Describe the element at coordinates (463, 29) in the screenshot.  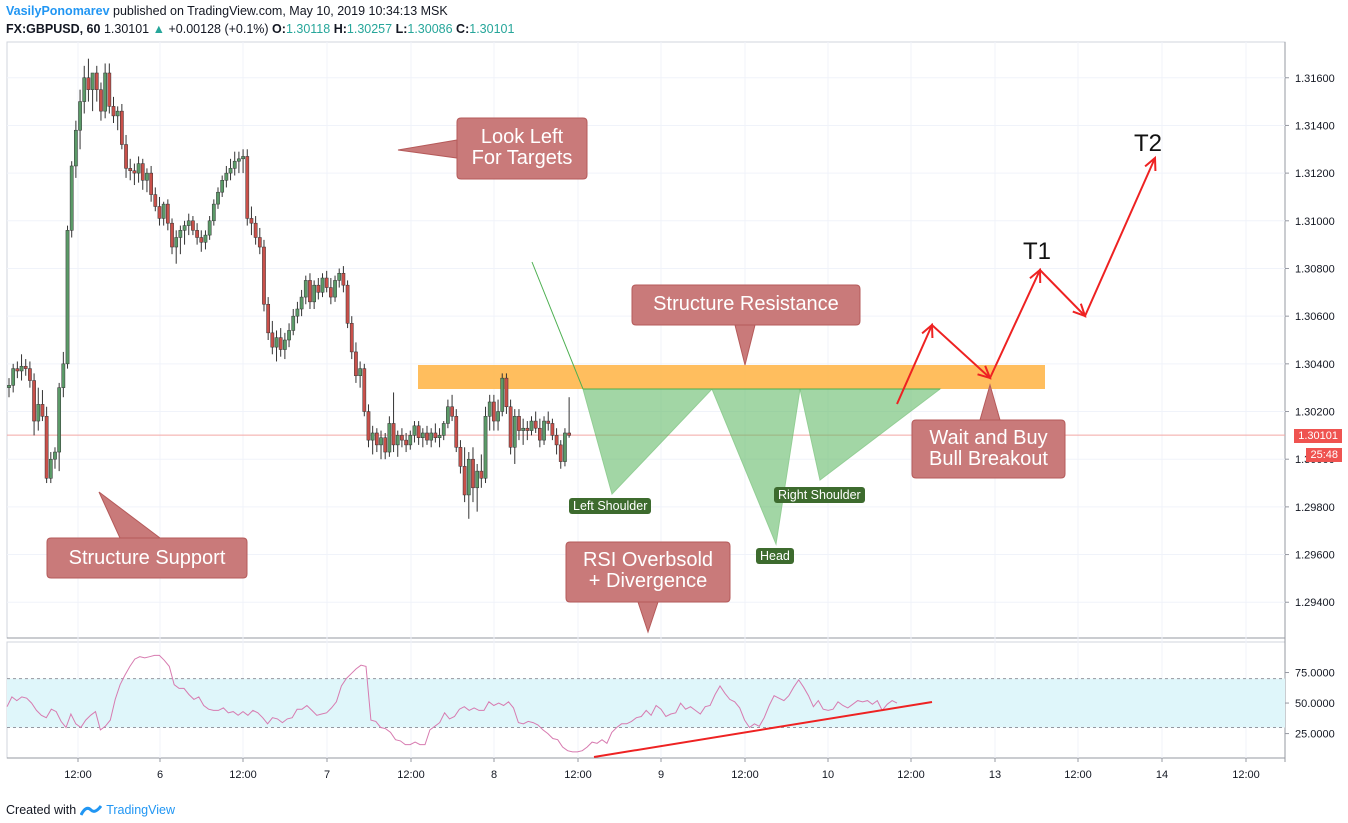
I see `close-label: C:` at that location.